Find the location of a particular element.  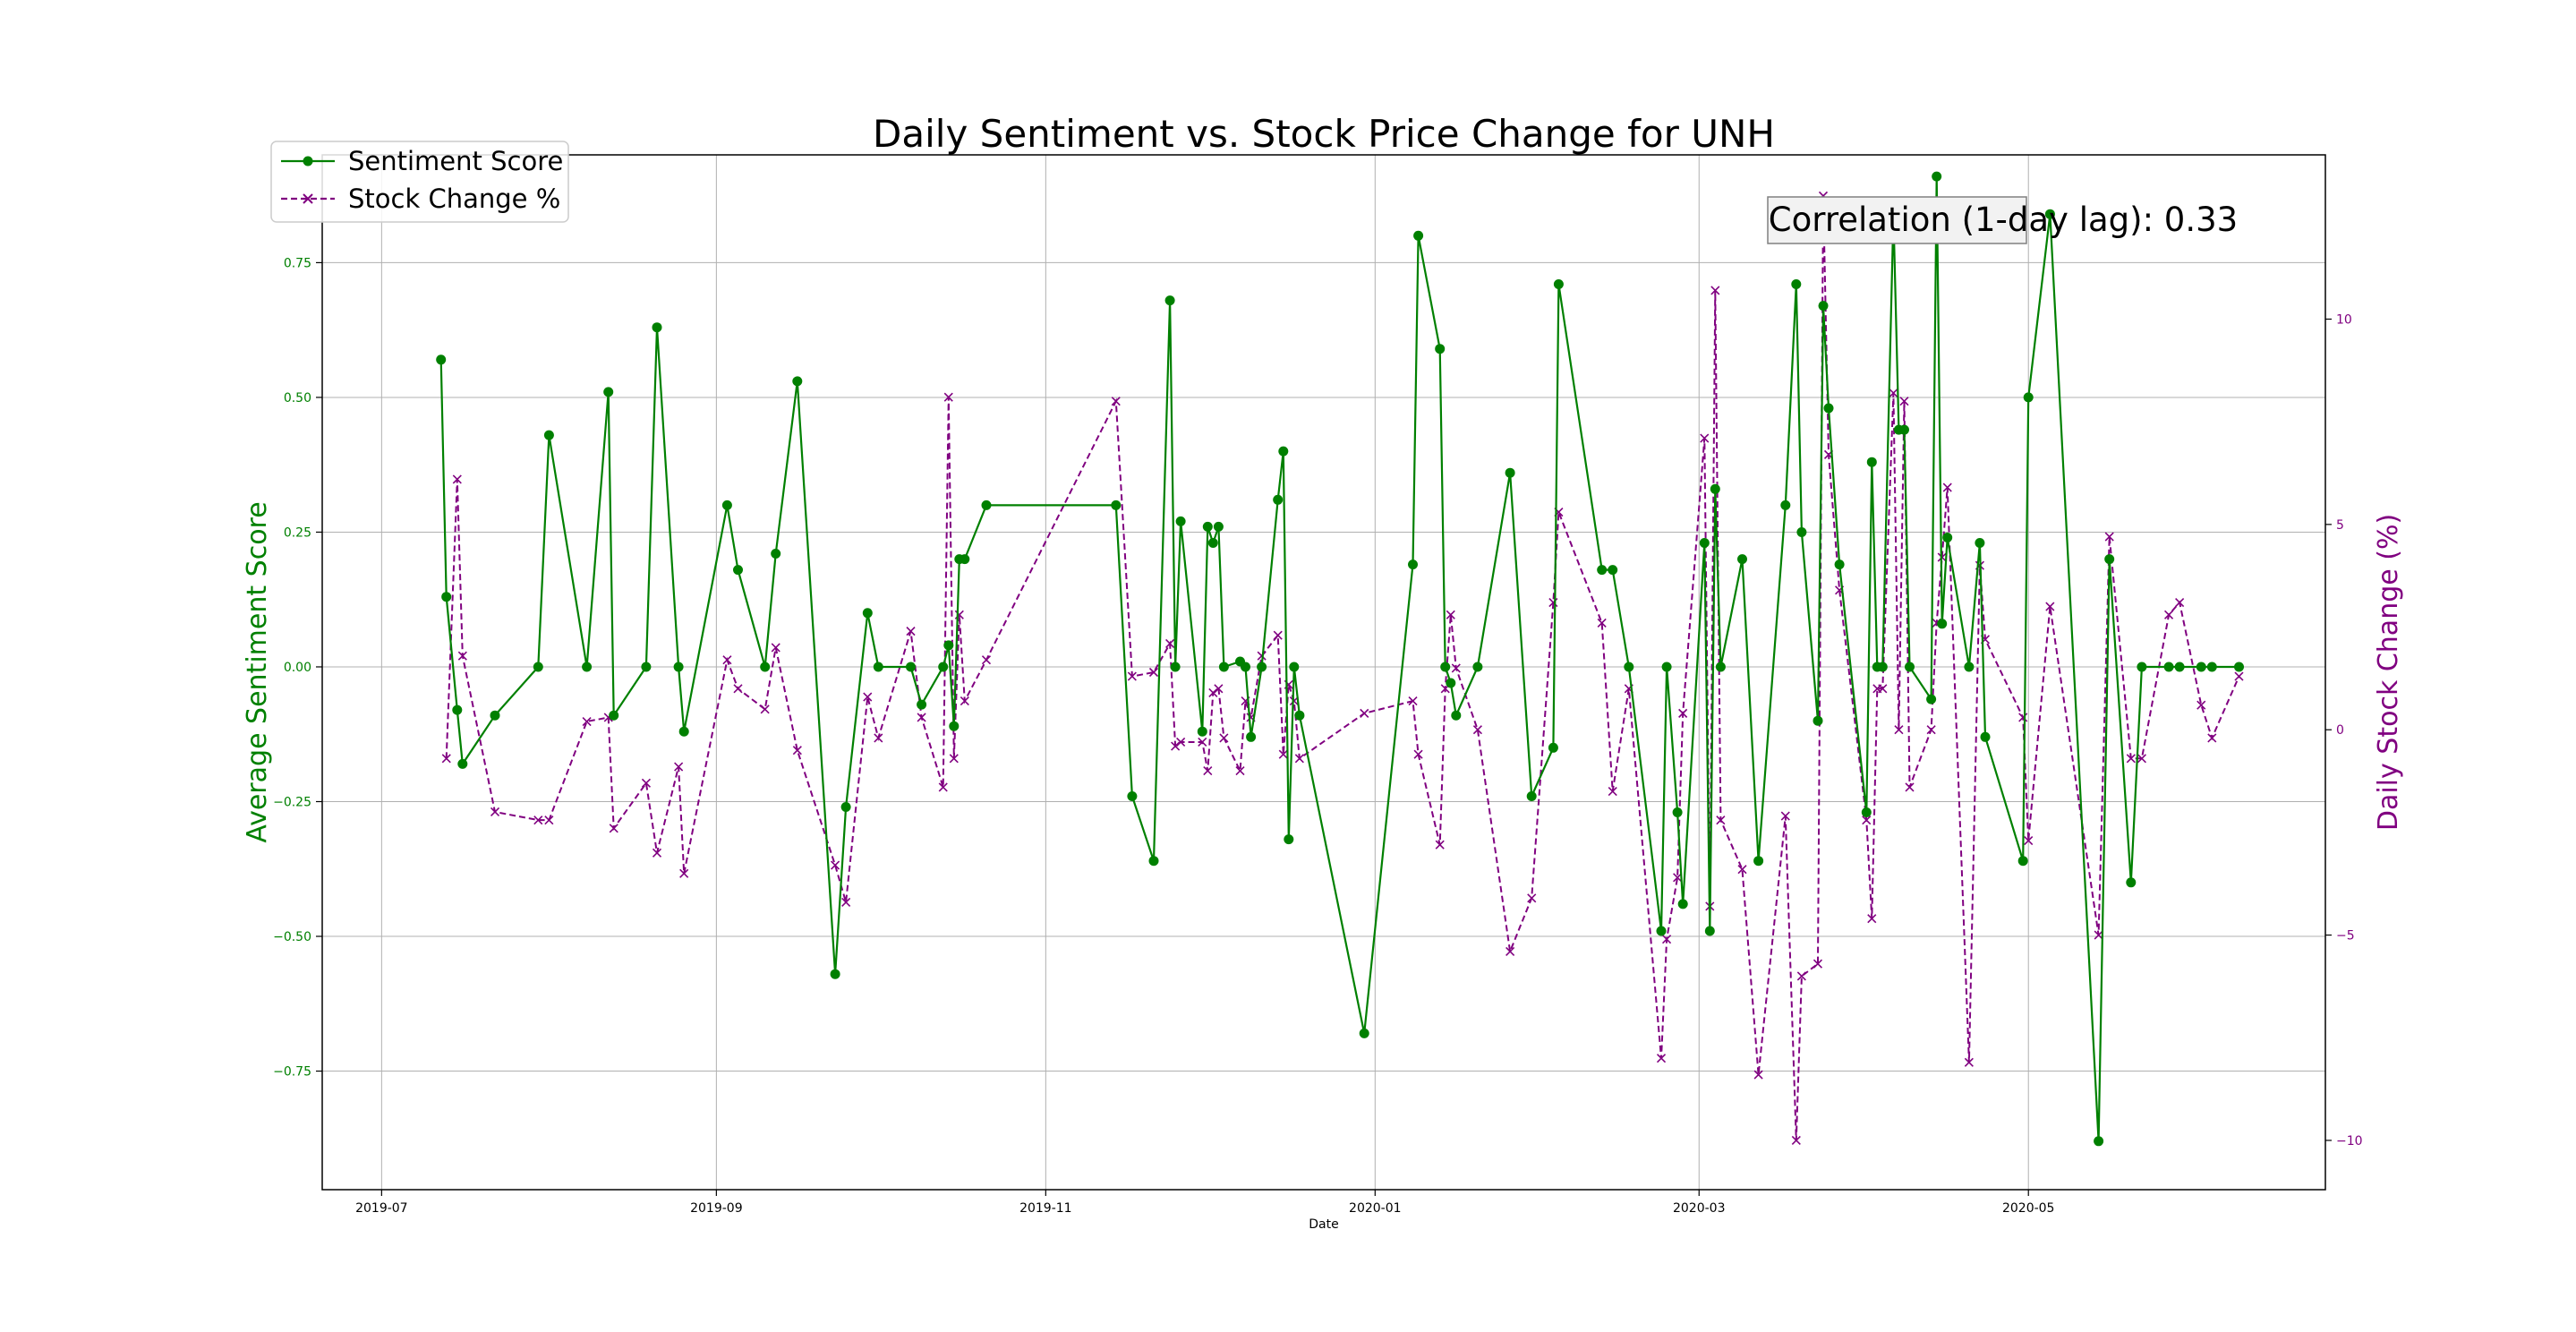

y-left-tick-label: 0.50 is located at coordinates (297, 398).